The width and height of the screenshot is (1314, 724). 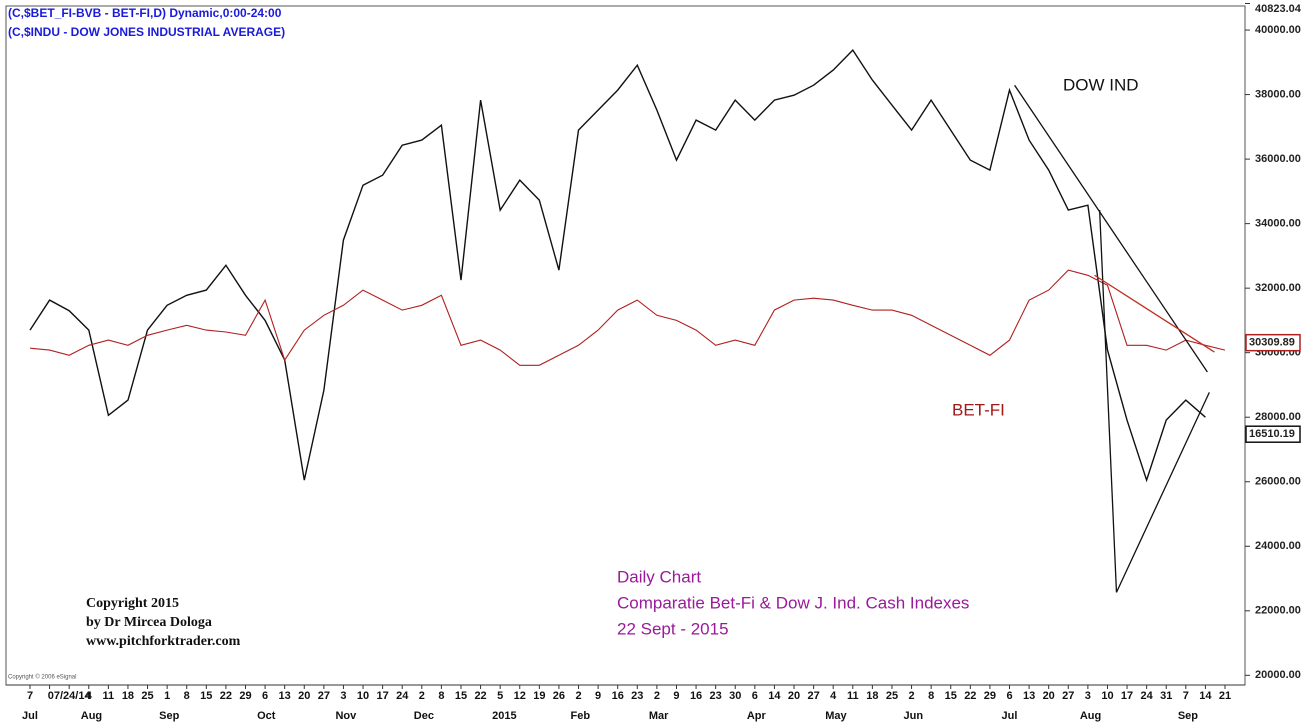 What do you see at coordinates (30, 716) in the screenshot?
I see `month-label: Jul` at bounding box center [30, 716].